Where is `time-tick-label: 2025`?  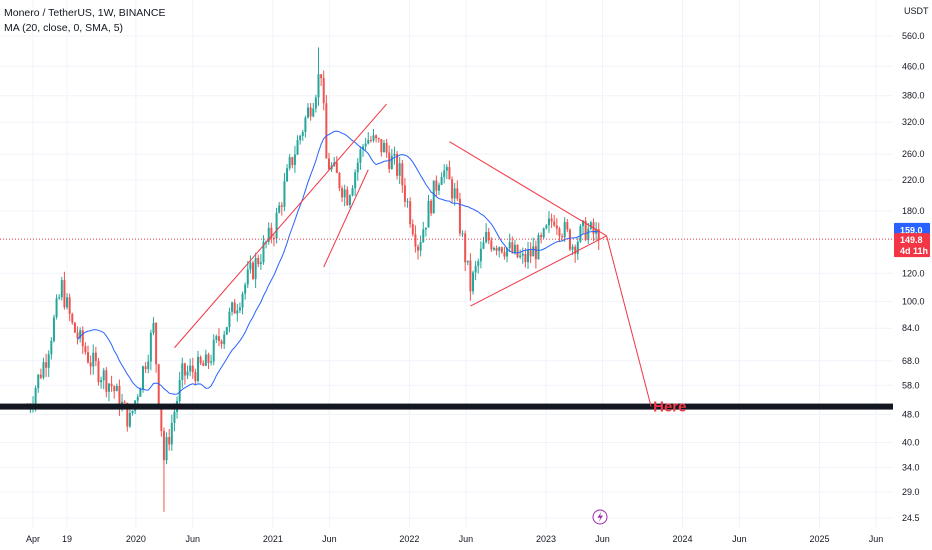 time-tick-label: 2025 is located at coordinates (819, 539).